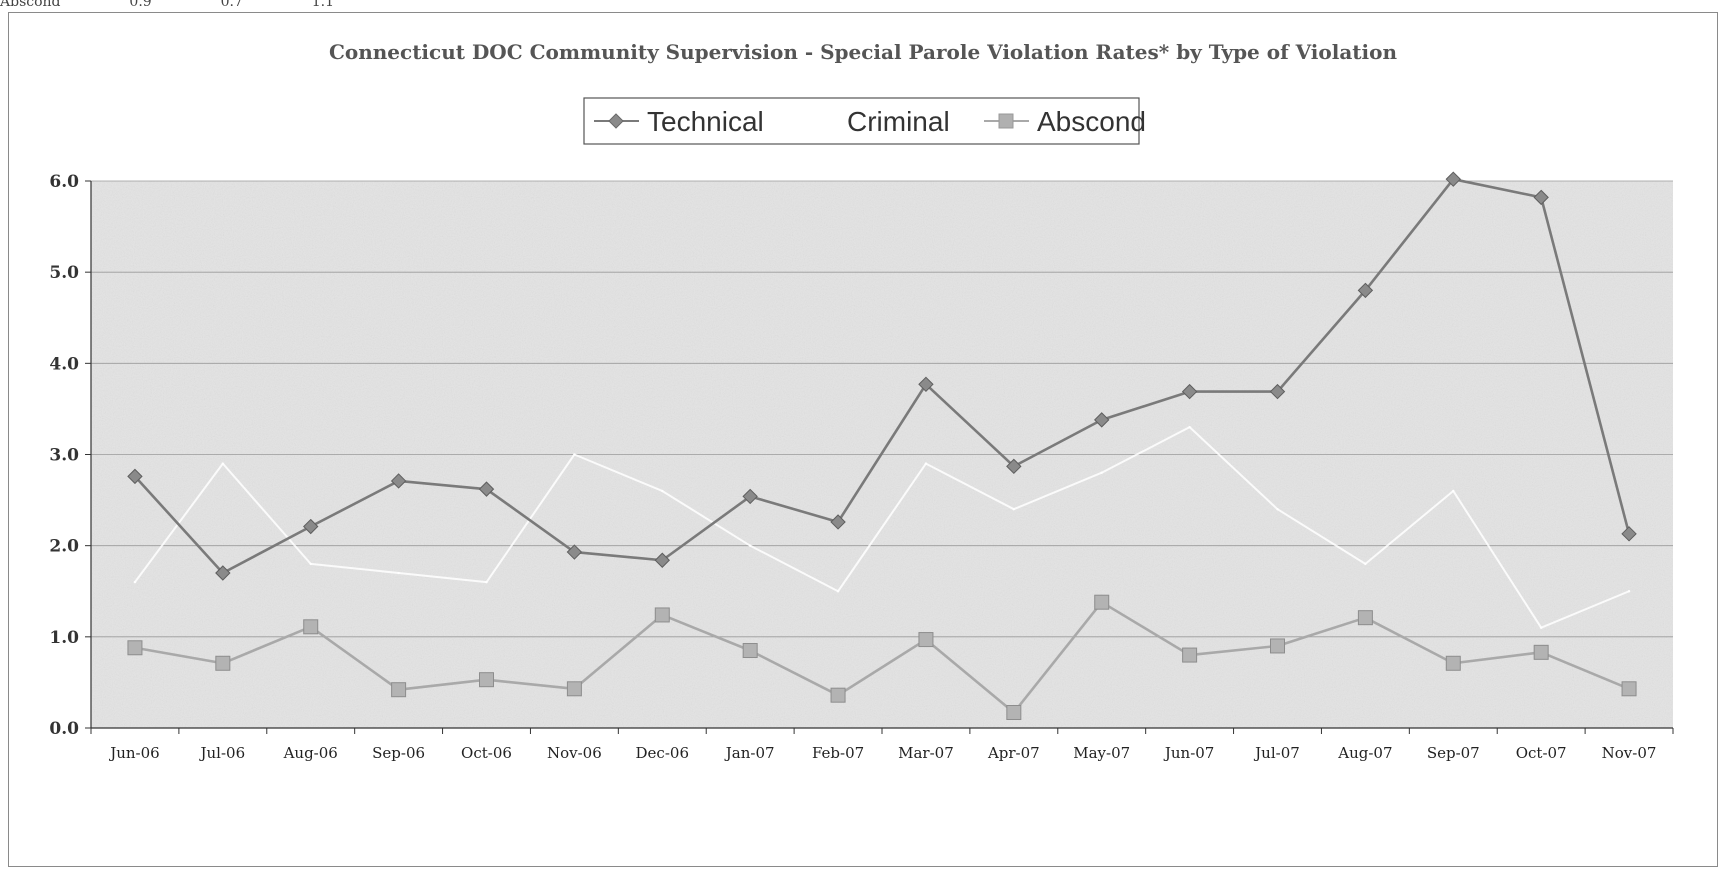 The width and height of the screenshot is (1718, 870). What do you see at coordinates (398, 753) in the screenshot?
I see `x-tick-label: Sep-06` at bounding box center [398, 753].